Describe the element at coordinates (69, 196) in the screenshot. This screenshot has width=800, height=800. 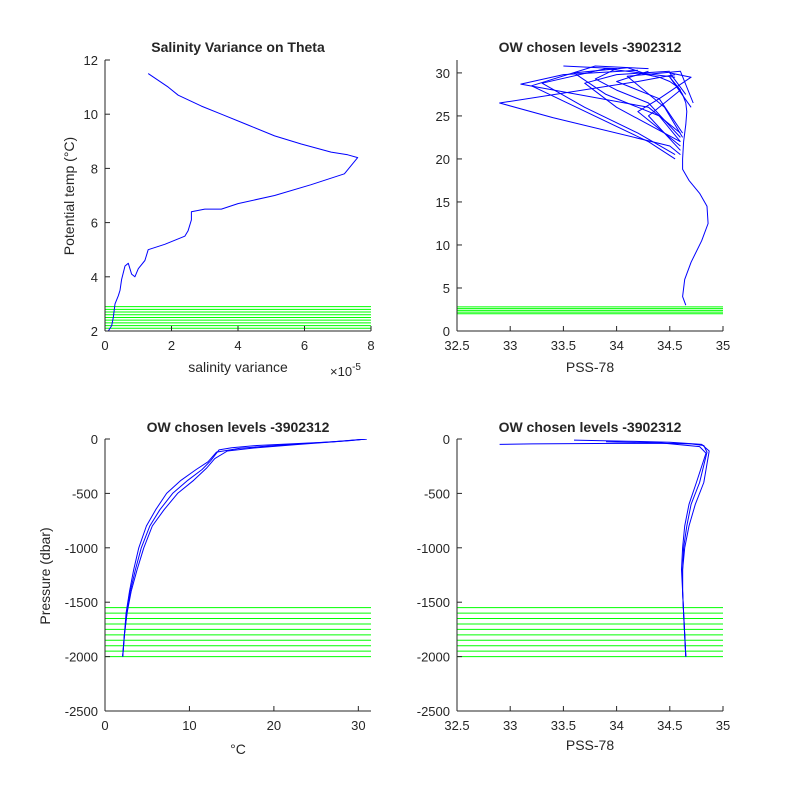
I see `y-axis-label: Potential temp (°C)` at that location.